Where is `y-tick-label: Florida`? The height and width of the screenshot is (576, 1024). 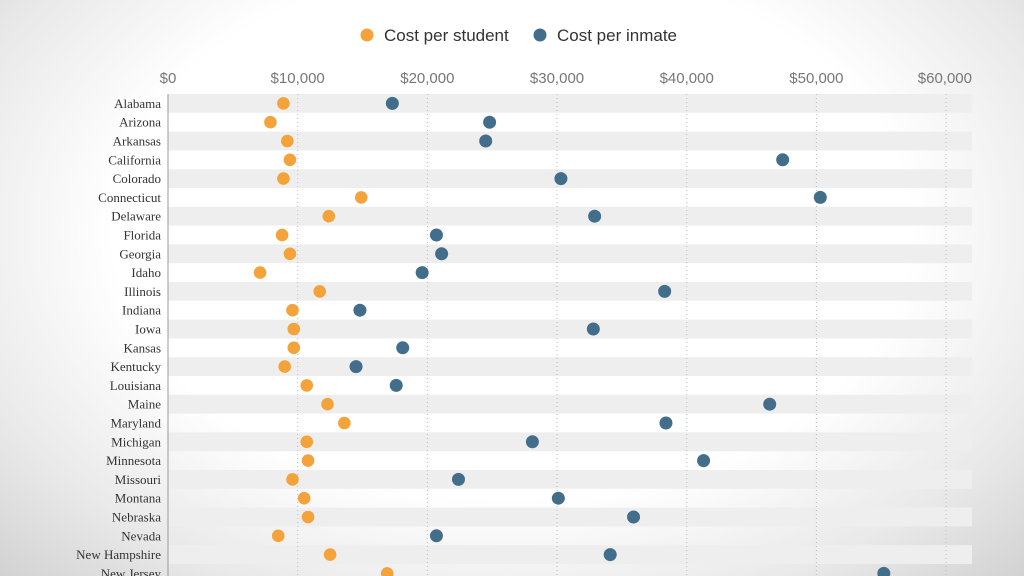
y-tick-label: Florida is located at coordinates (142, 235).